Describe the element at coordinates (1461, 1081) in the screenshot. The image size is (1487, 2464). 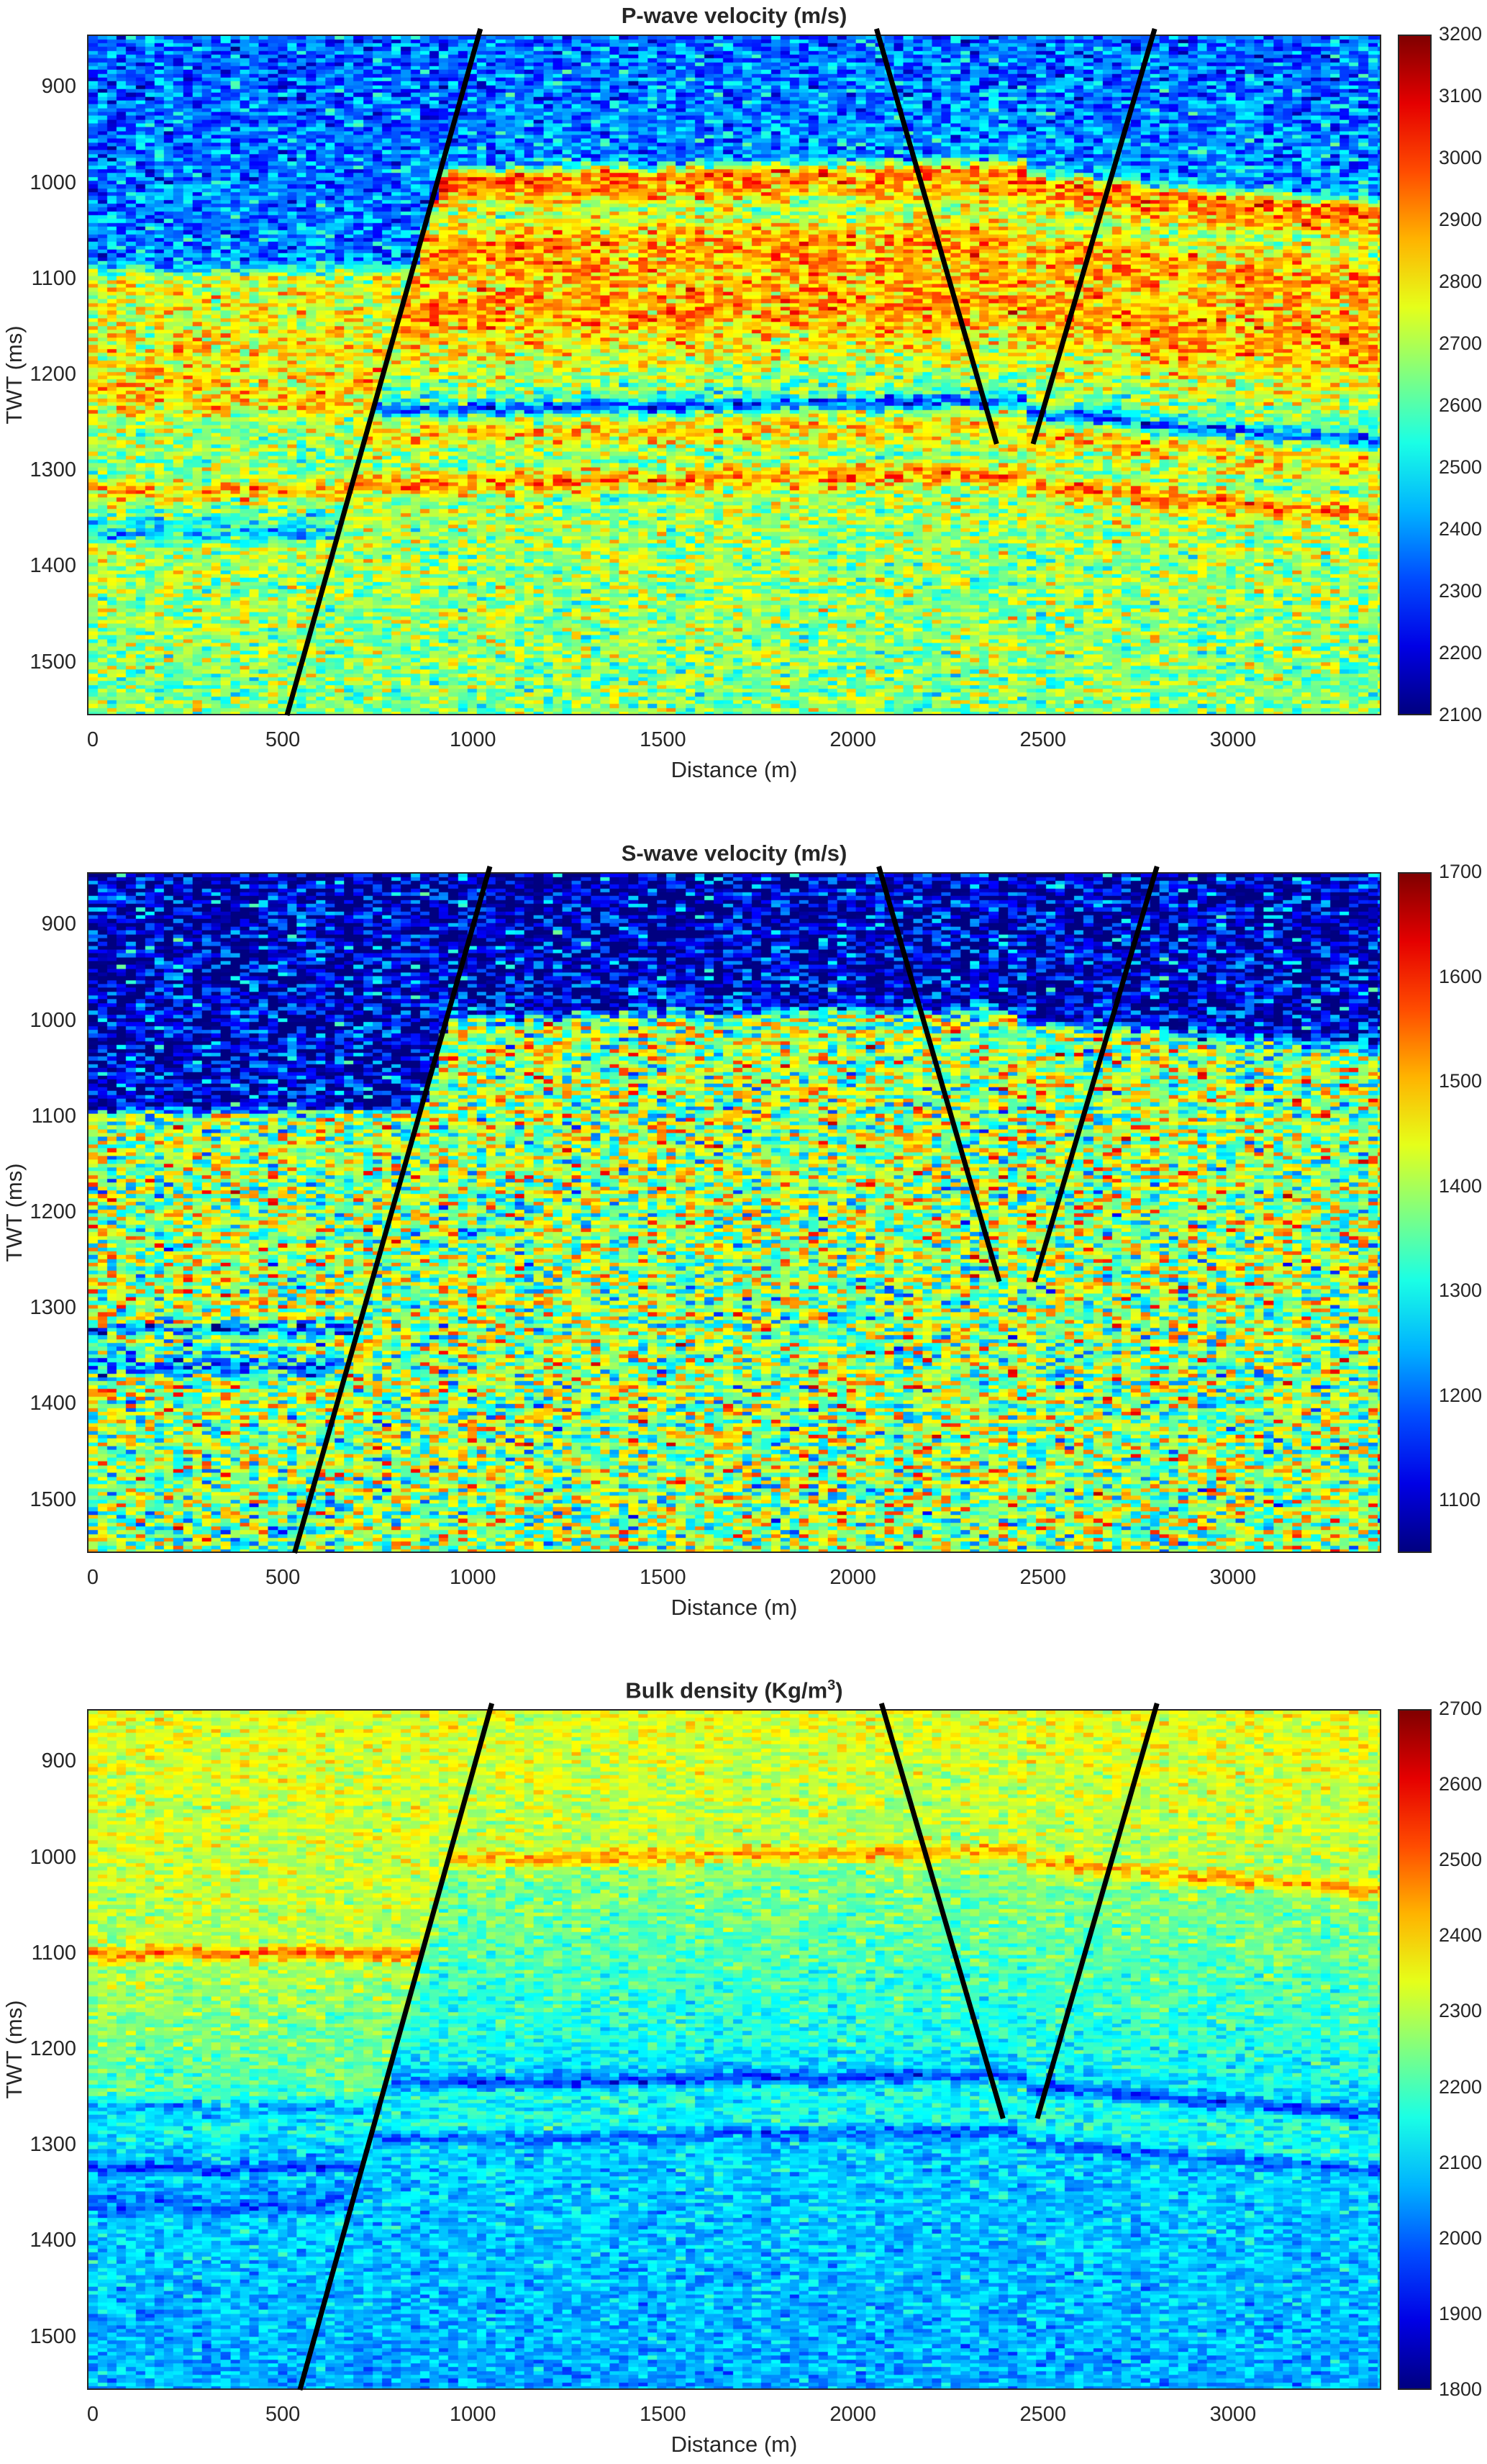
I see `colorbar-tick-label: 1500` at that location.